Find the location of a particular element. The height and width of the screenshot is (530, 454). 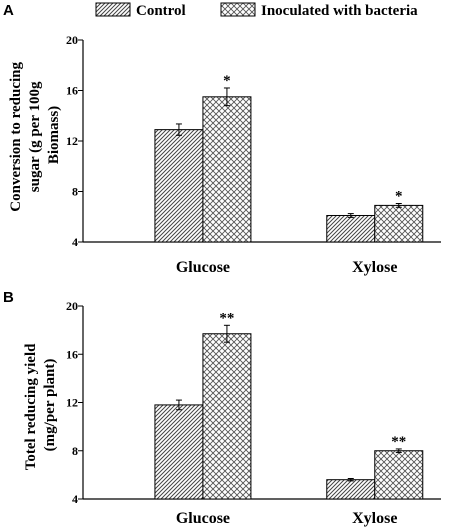

legend: Control Inoculated with bacteria is located at coordinates (256, 10).